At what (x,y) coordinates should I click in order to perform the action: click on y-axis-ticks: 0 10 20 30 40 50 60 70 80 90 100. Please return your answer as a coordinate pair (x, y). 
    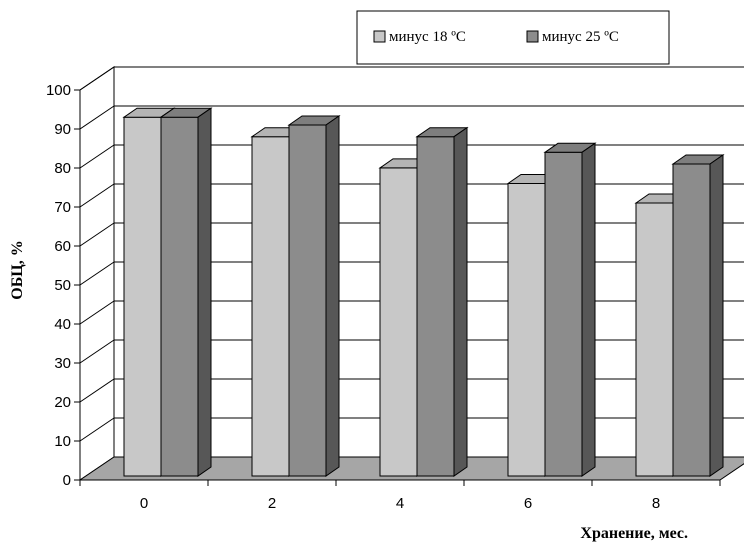
    Looking at the image, I should click on (63, 285).